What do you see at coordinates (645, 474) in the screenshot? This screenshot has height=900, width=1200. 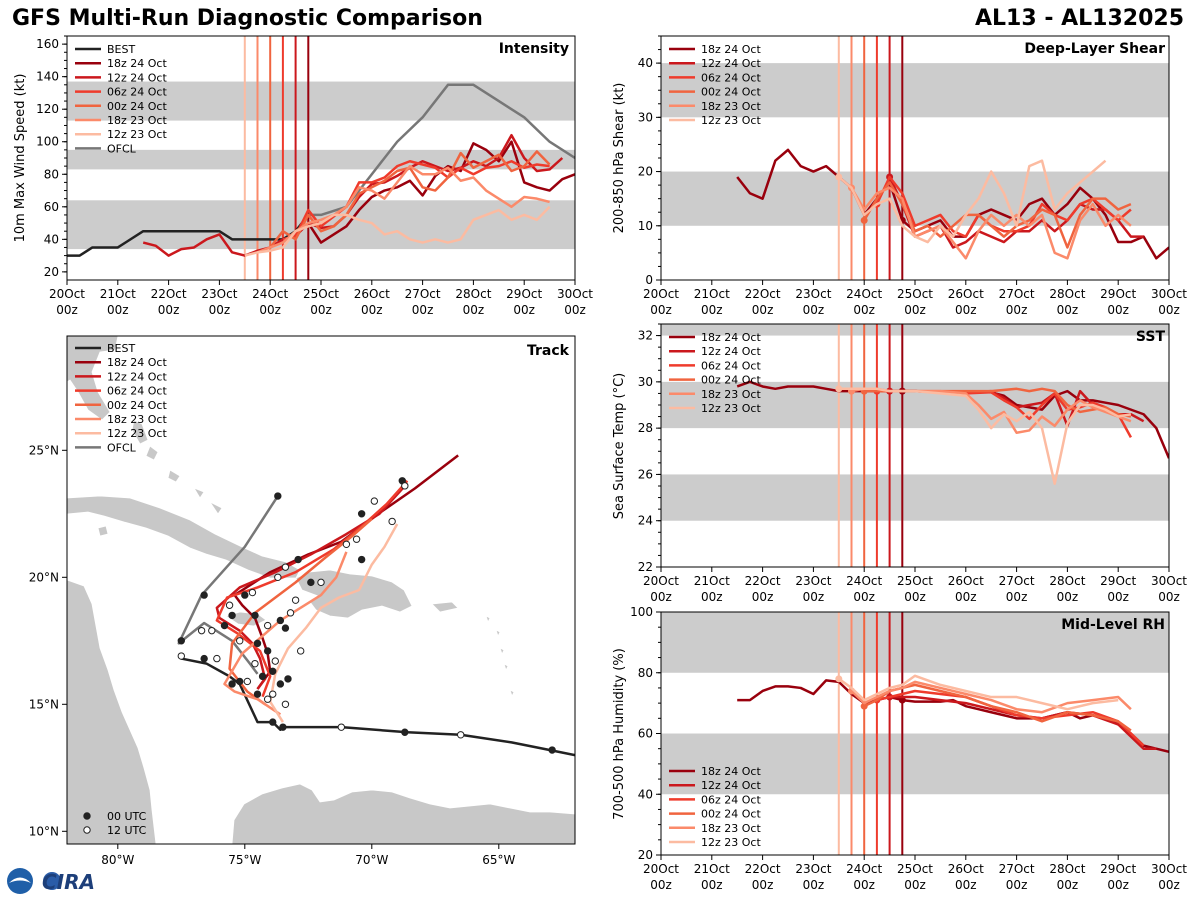 I see `sst-ytick-label: 26` at bounding box center [645, 474].